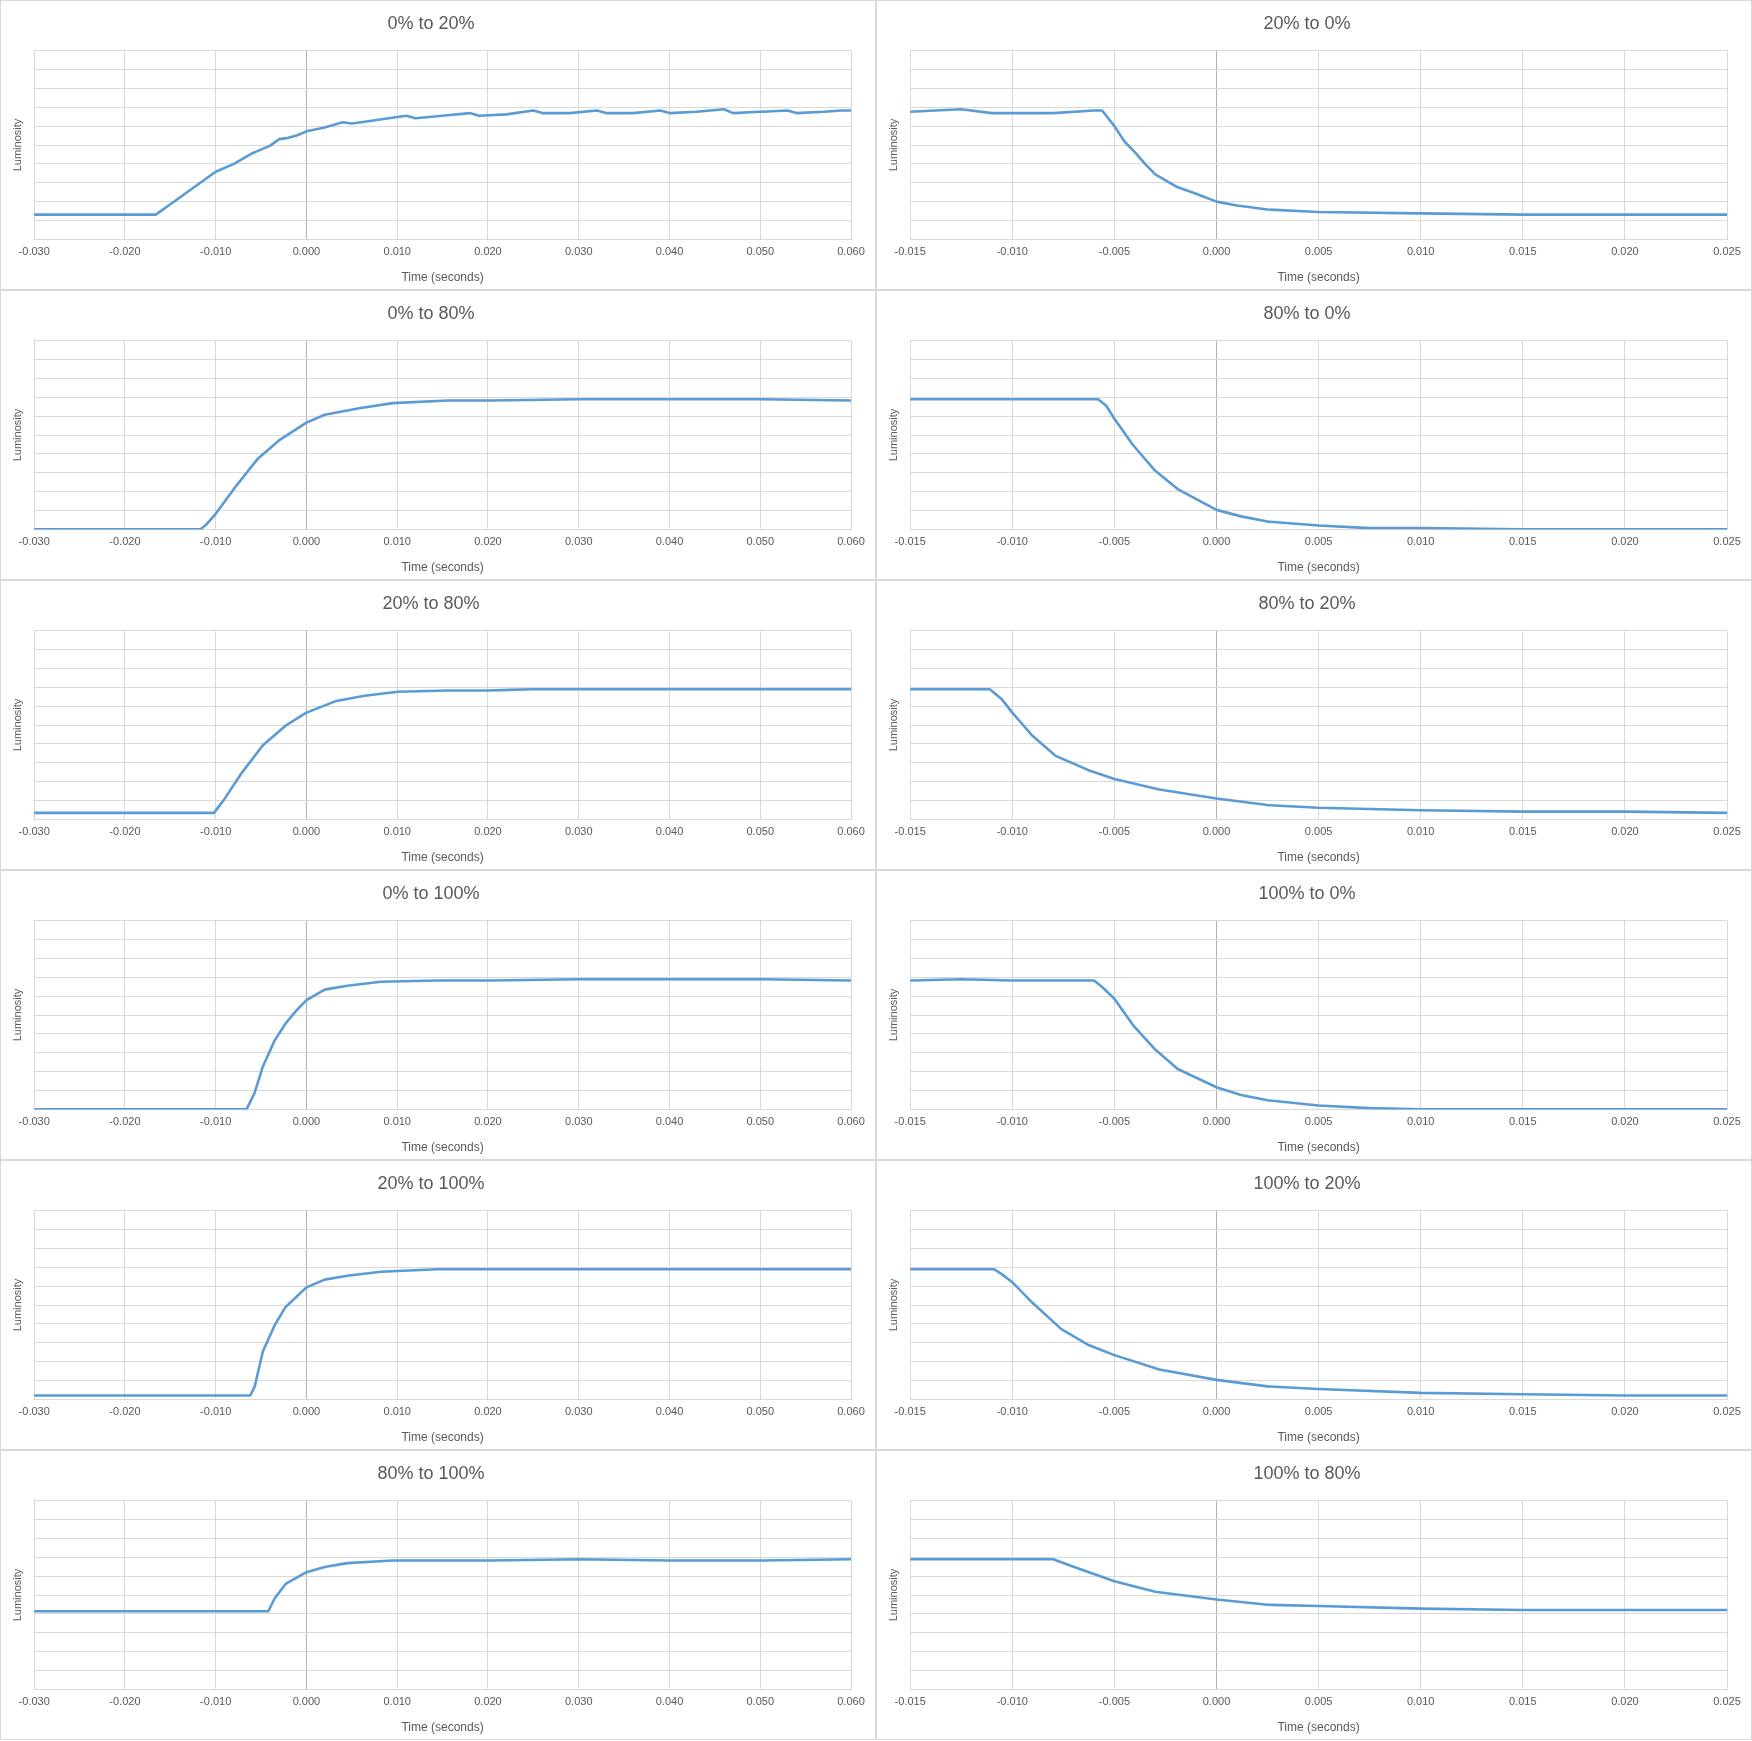 The image size is (1752, 1741). Describe the element at coordinates (431, 1182) in the screenshot. I see `chart-title: 20% to 100%` at that location.